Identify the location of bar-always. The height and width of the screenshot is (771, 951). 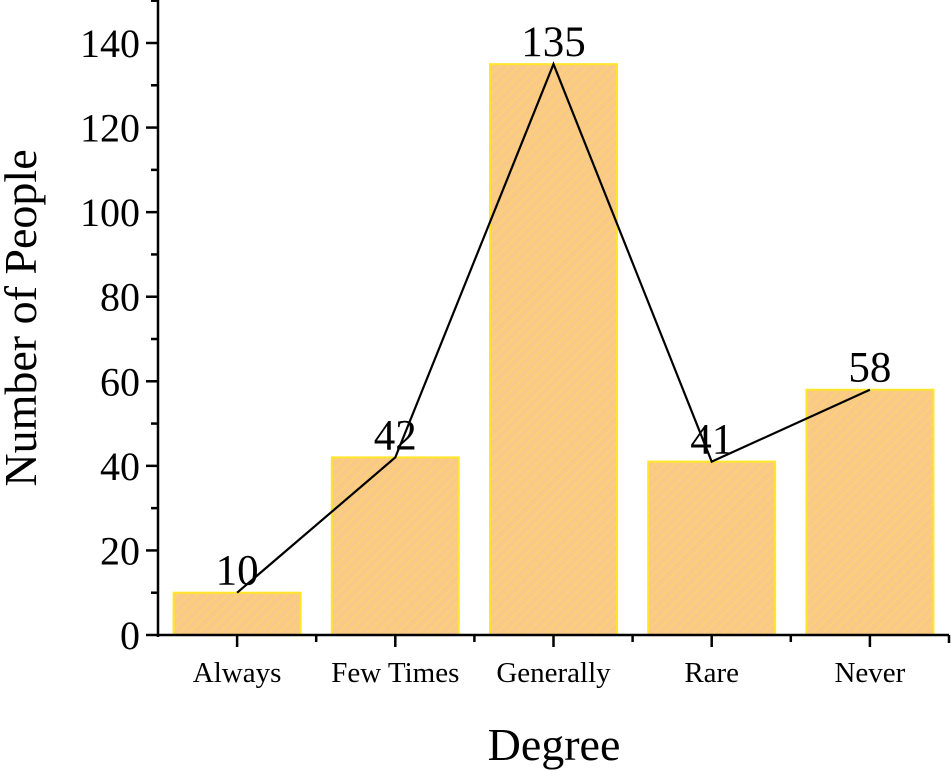
(237, 614).